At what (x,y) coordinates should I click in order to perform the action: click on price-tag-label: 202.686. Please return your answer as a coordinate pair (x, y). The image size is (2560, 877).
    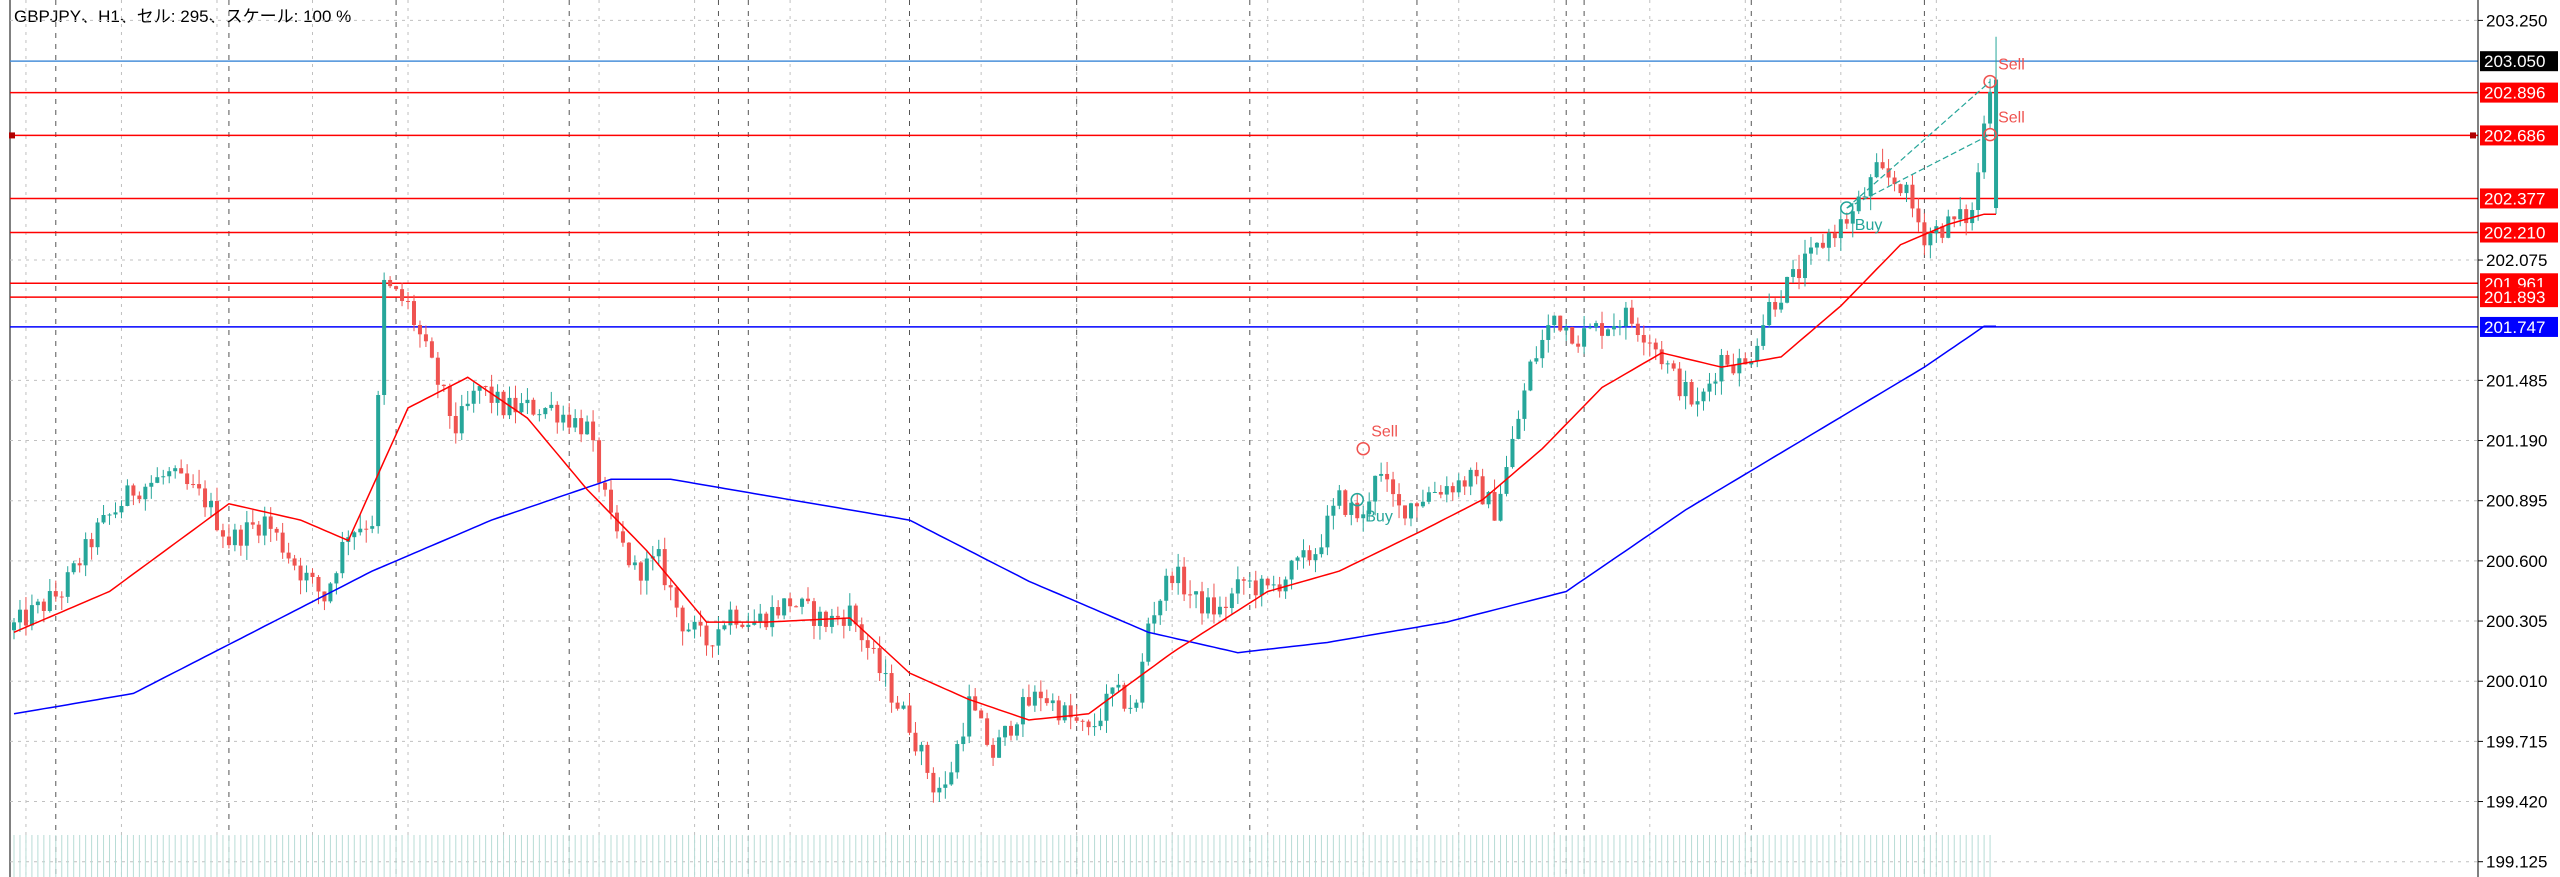
    Looking at the image, I should click on (2514, 135).